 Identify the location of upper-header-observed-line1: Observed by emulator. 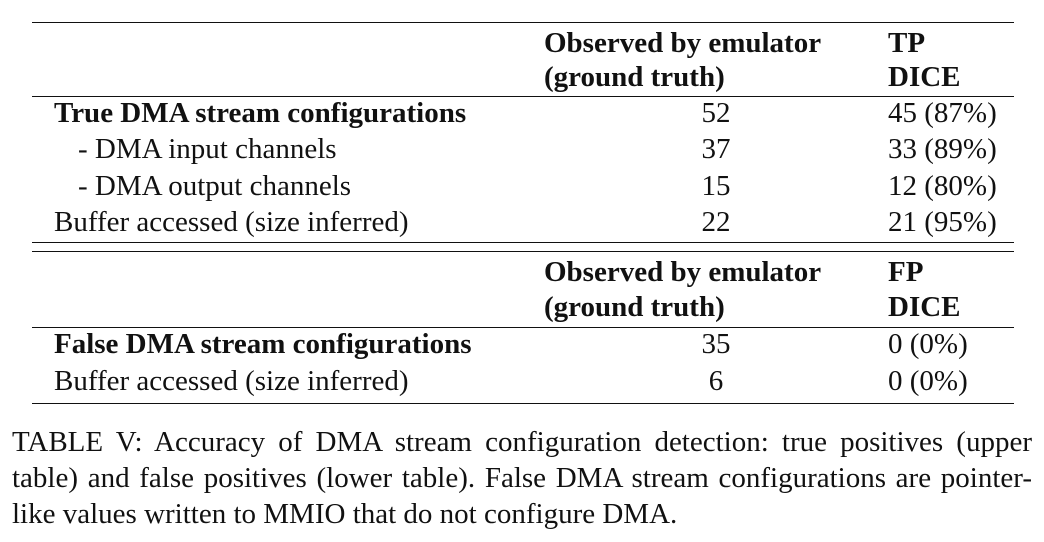
(683, 43).